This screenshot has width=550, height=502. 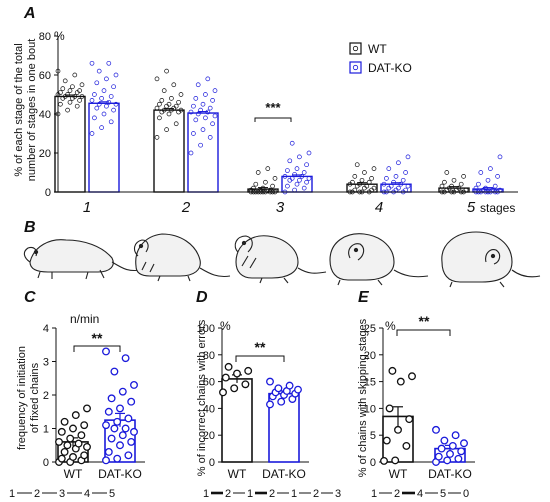 I want to click on panelD-chain-stage: 2, so click(x=316, y=494).